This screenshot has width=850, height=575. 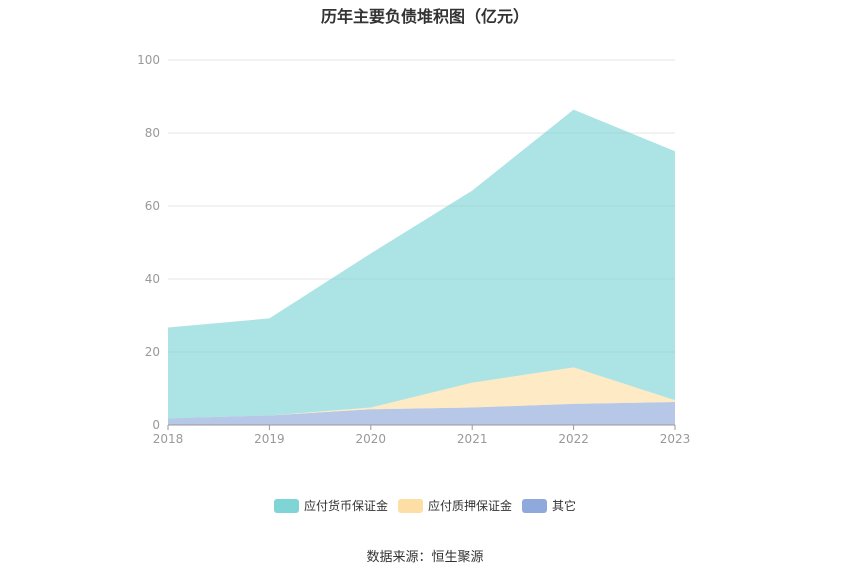 What do you see at coordinates (424, 16) in the screenshot?
I see `chart-title: 历年主要负债堆积图（亿元）` at bounding box center [424, 16].